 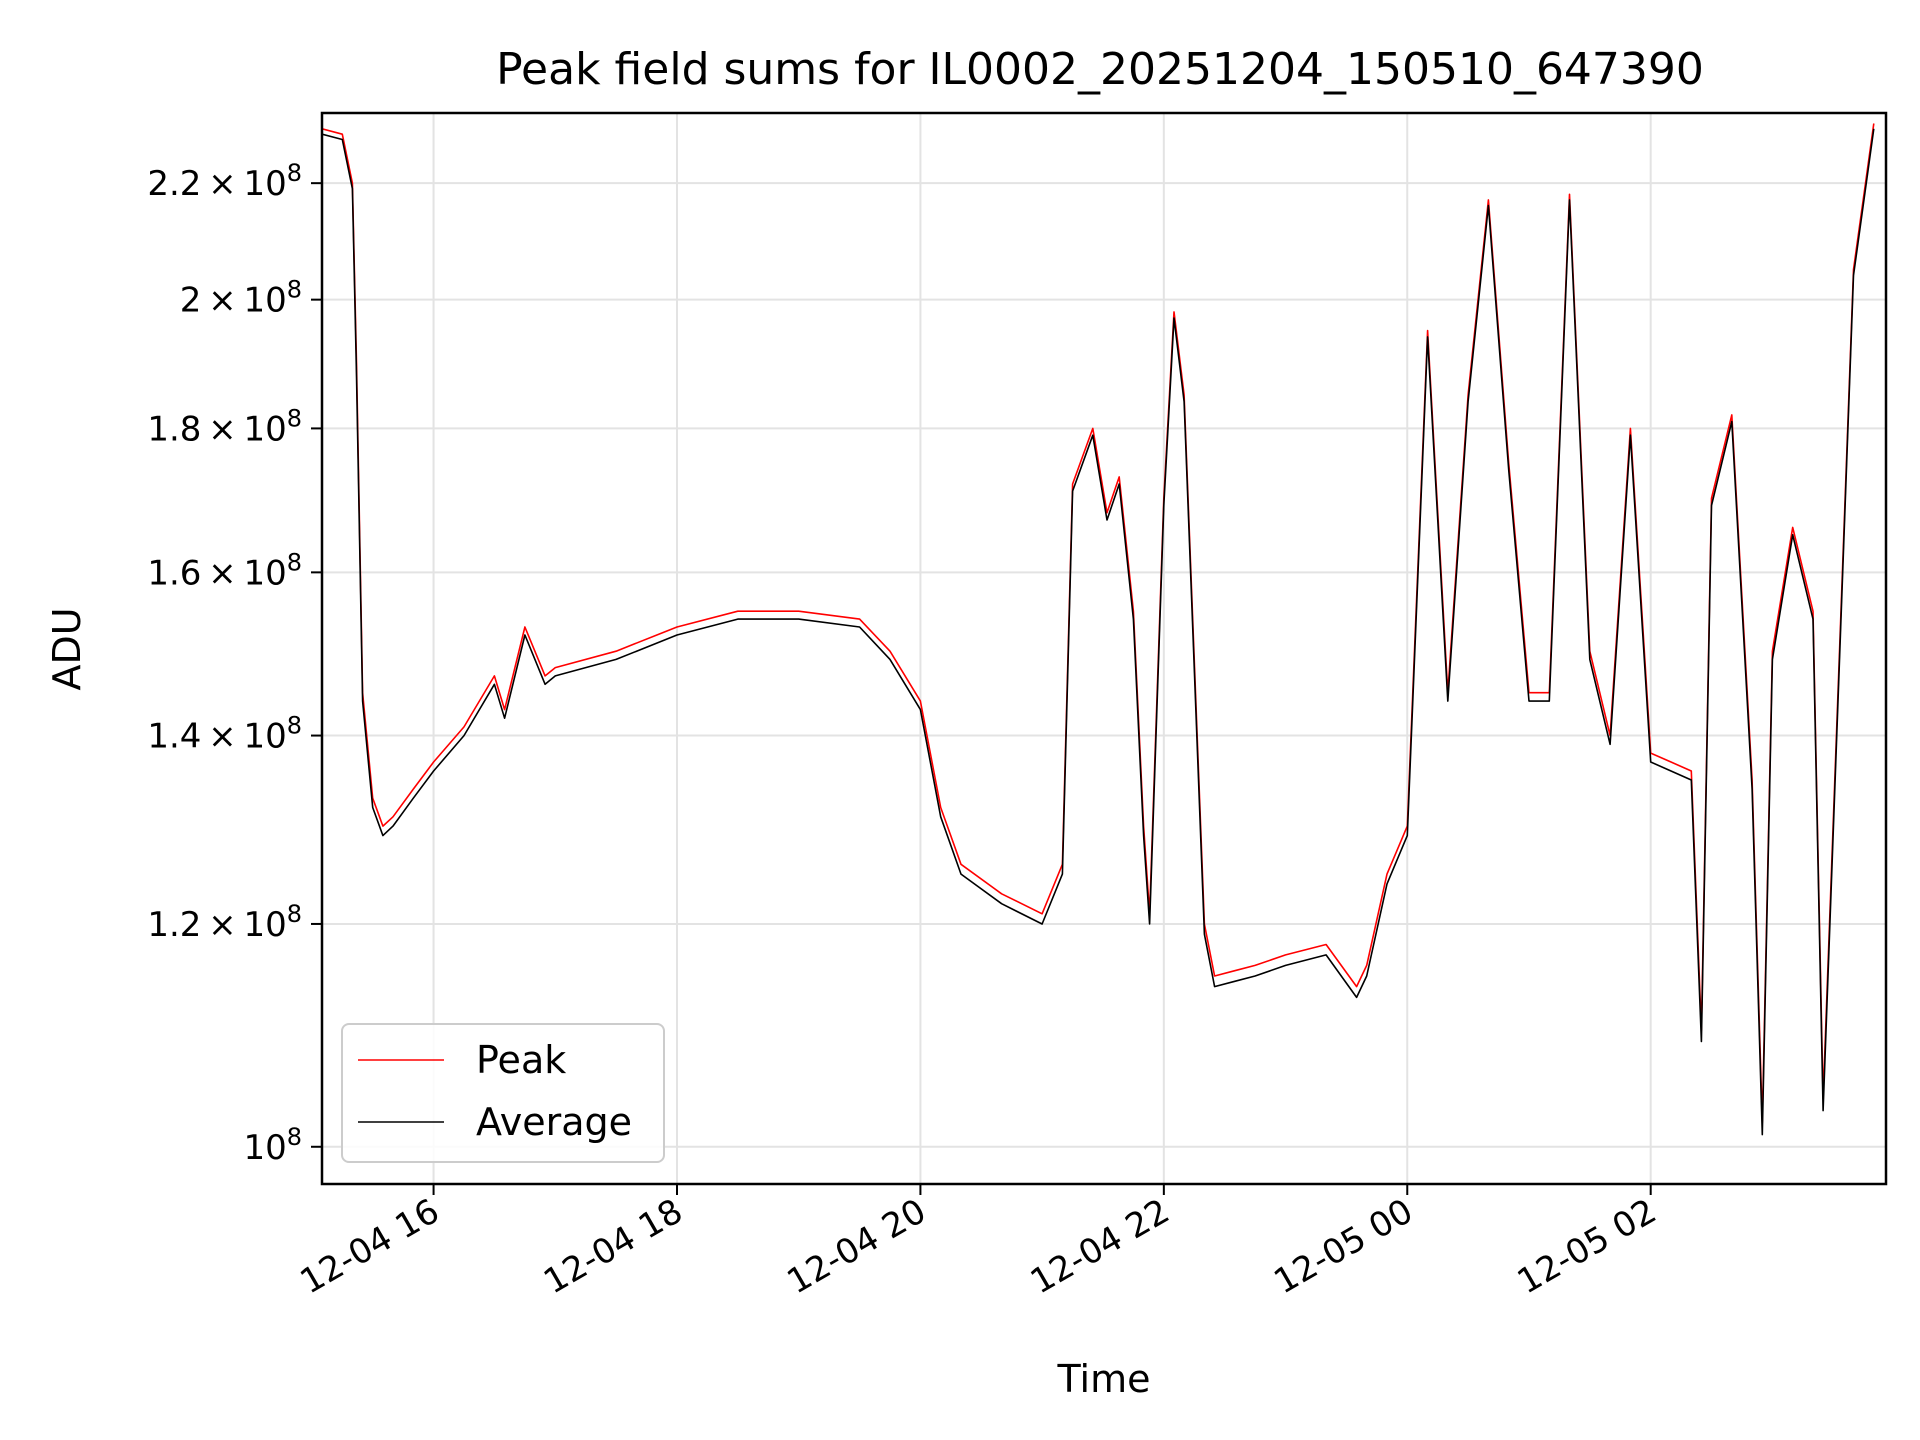 I want to click on legend-label-average: Average, so click(x=554, y=1122).